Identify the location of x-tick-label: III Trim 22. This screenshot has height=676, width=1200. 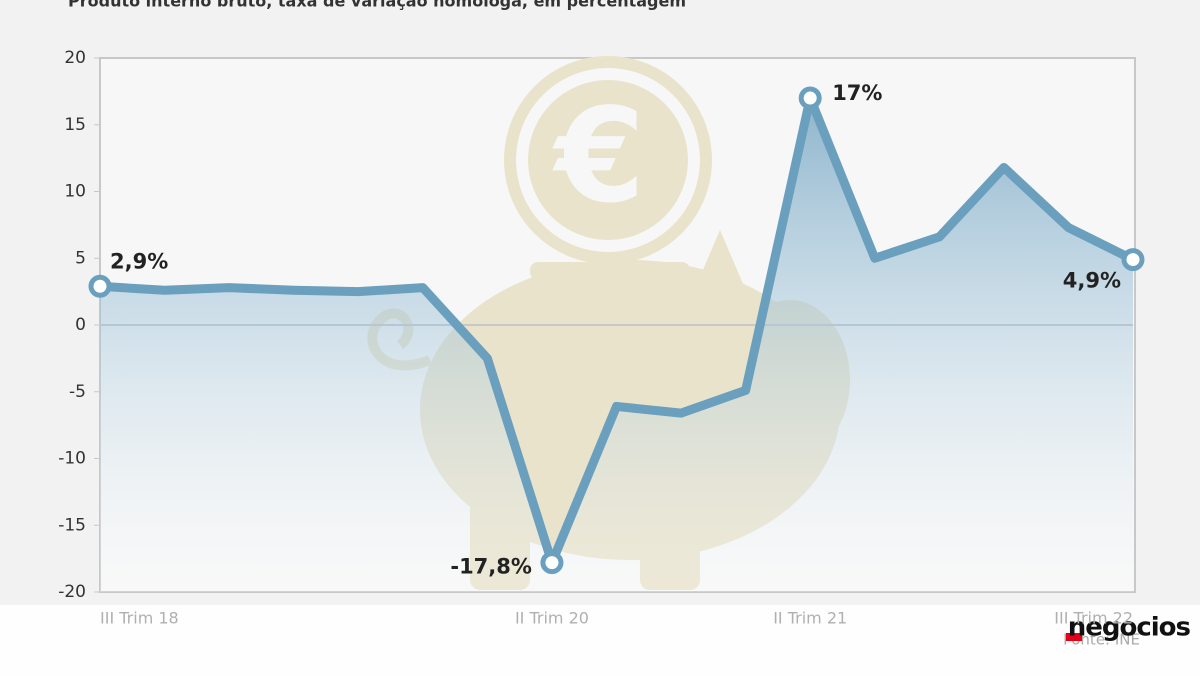
(1093, 618).